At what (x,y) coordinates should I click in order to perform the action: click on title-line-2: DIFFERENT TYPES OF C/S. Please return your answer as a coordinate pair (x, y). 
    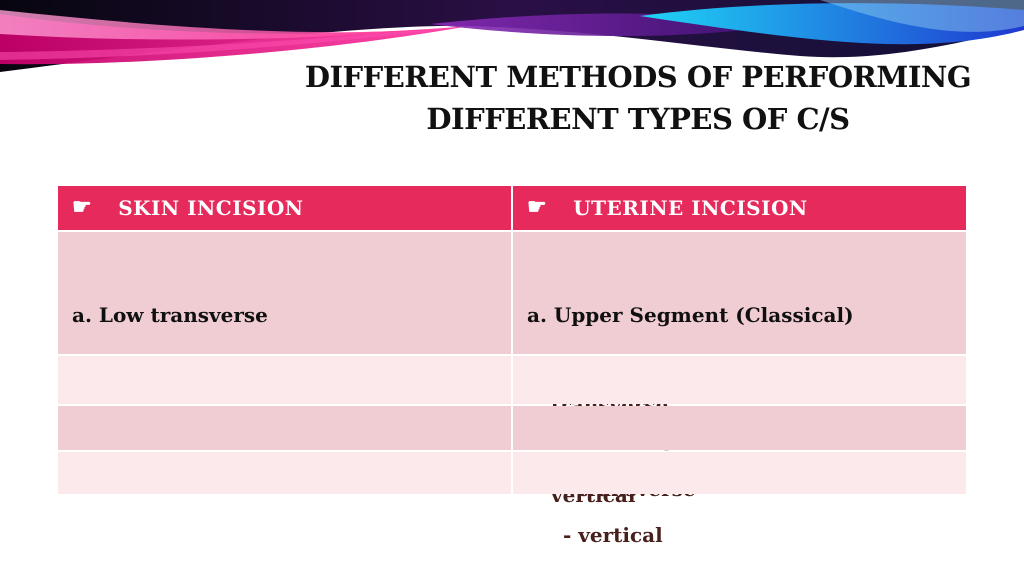
    Looking at the image, I should click on (638, 119).